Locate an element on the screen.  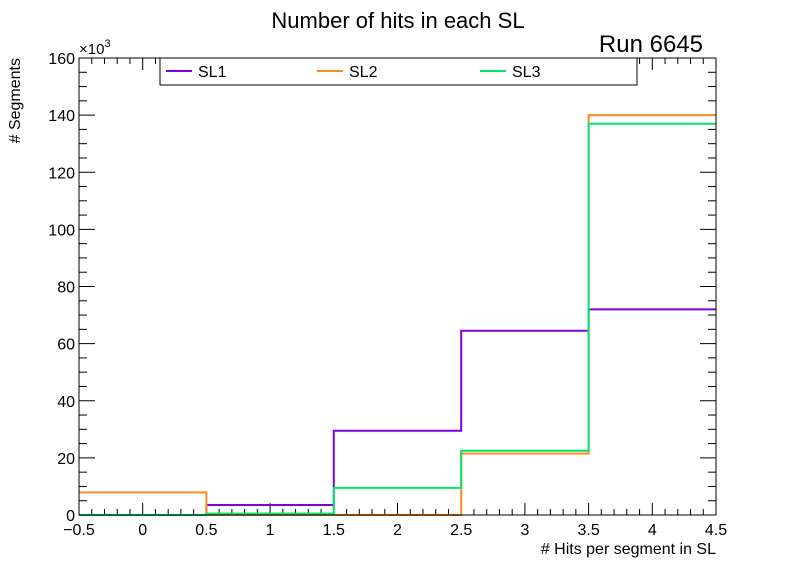
legend-label-sl2: SL2 is located at coordinates (363, 72).